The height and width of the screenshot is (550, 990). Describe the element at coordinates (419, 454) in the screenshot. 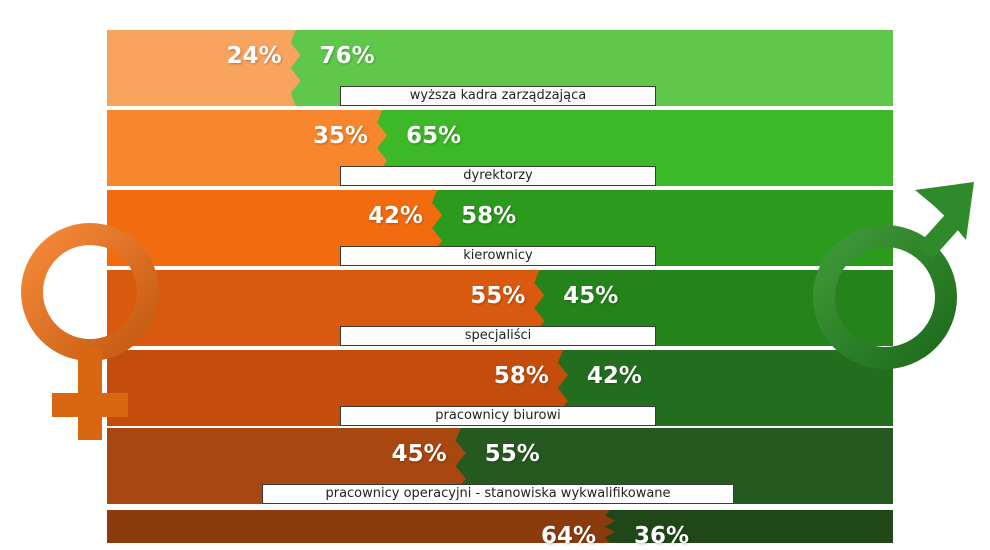

I see `female-percent-label: 45%` at that location.